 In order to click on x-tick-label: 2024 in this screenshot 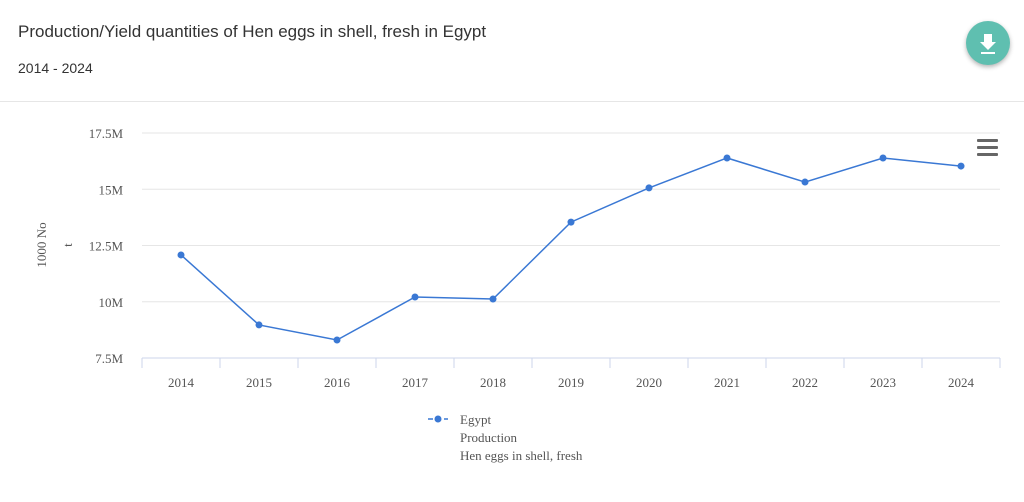, I will do `click(961, 382)`.